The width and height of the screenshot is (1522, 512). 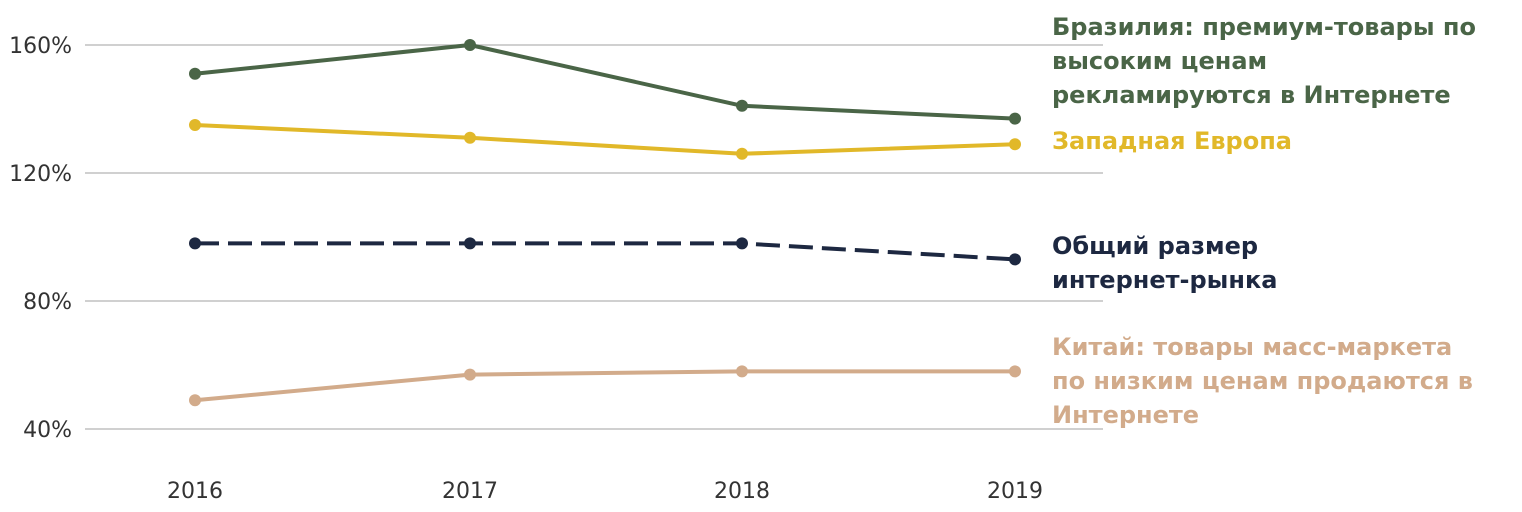 What do you see at coordinates (195, 400) in the screenshot?
I see `data-point-china-2016` at bounding box center [195, 400].